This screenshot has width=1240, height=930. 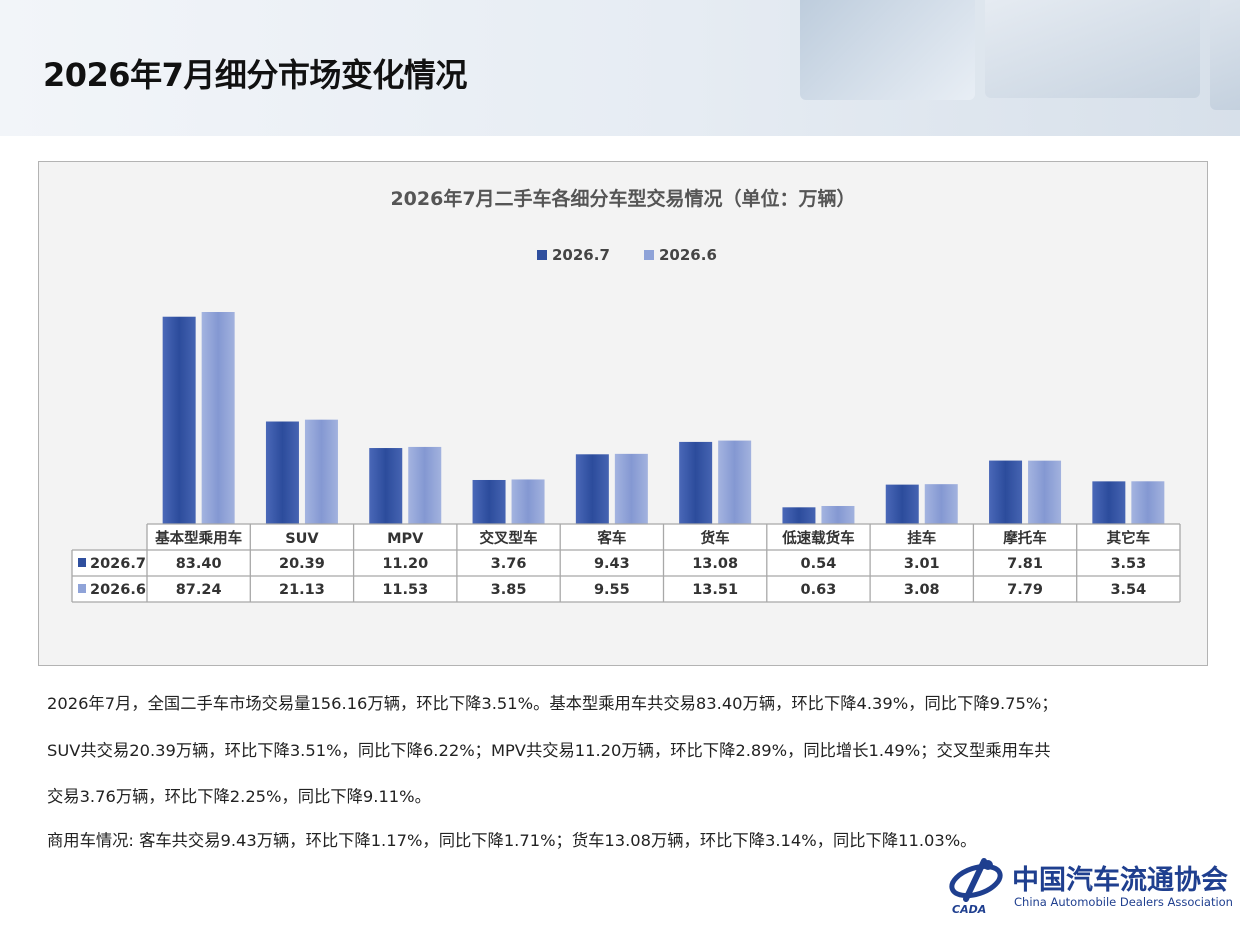 I want to click on tick-label: 其它车, so click(x=1129, y=538).